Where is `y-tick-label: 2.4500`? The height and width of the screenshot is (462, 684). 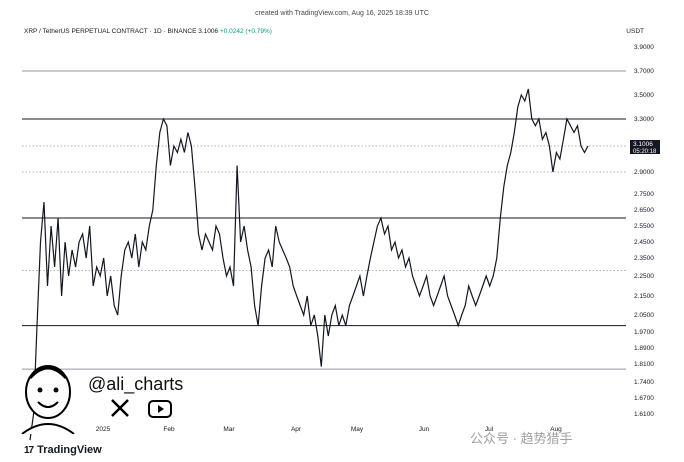 y-tick-label: 2.4500 is located at coordinates (644, 242).